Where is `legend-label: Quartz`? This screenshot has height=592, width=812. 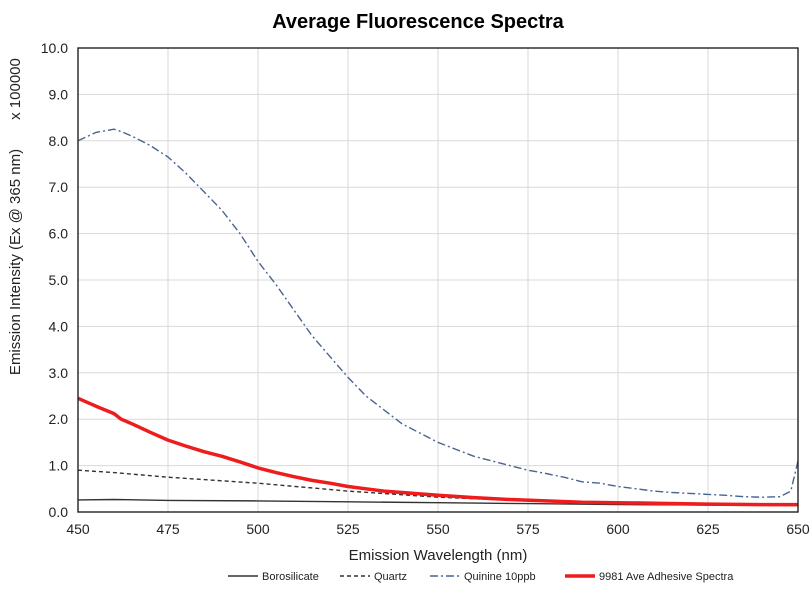 legend-label: Quartz is located at coordinates (390, 577).